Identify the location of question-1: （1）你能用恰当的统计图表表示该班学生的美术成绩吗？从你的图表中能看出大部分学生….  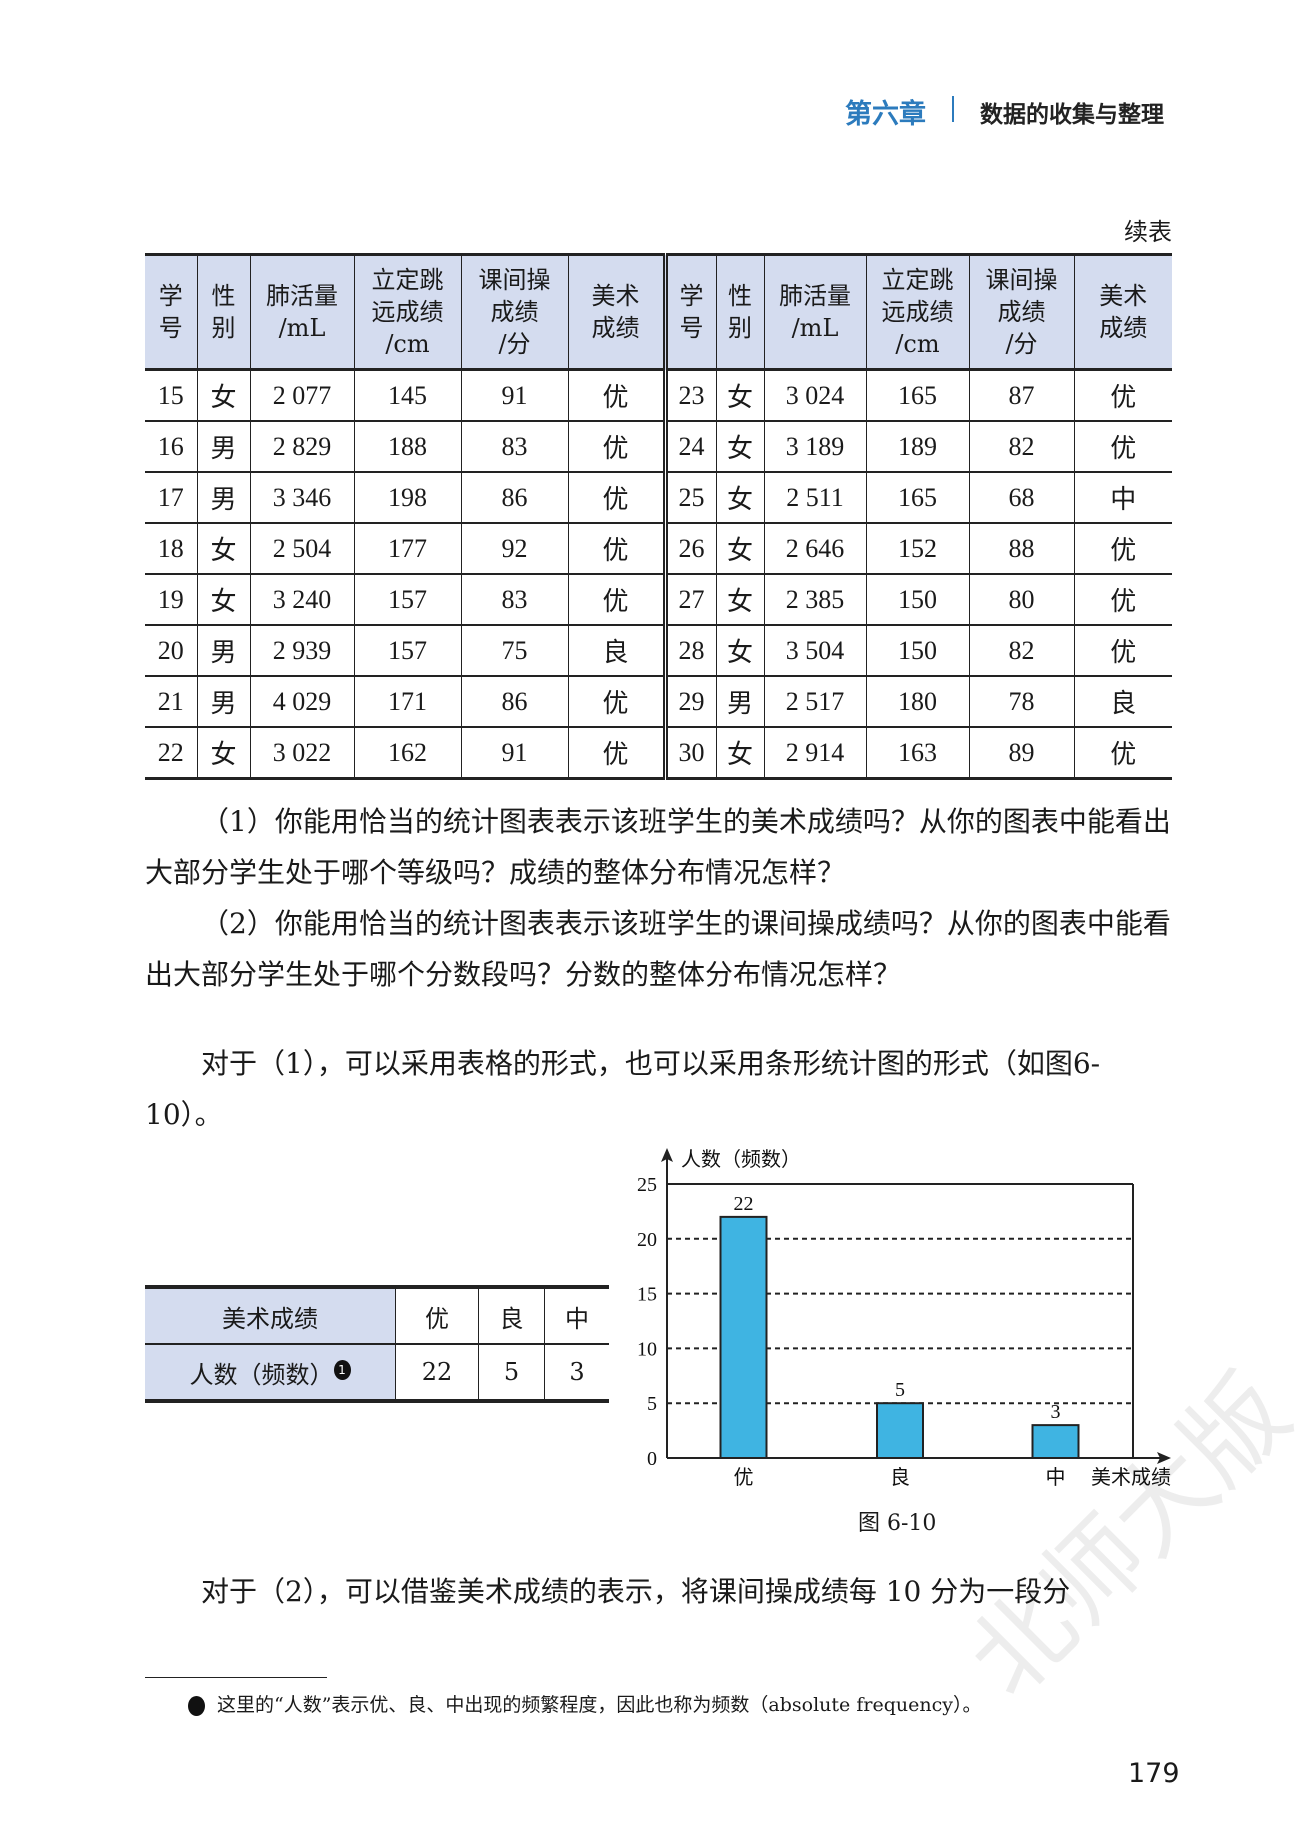
(658, 847).